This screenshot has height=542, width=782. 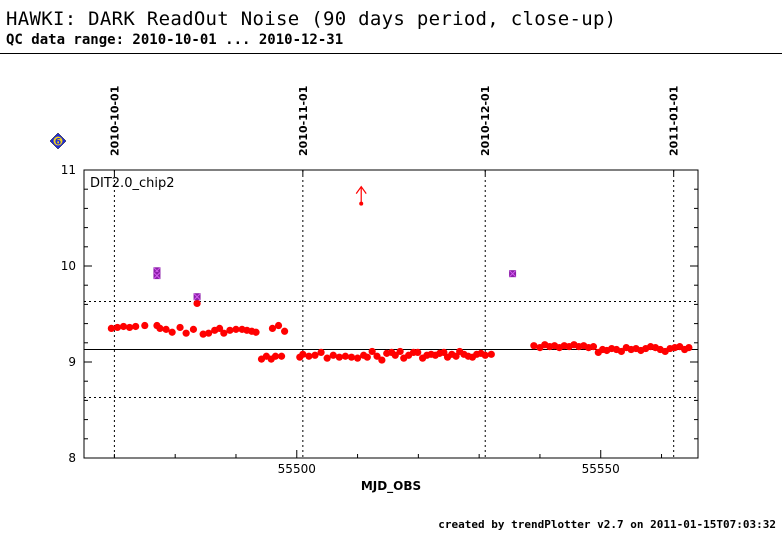 I want to click on x-axis-title: MJD_OBS, so click(x=391, y=486).